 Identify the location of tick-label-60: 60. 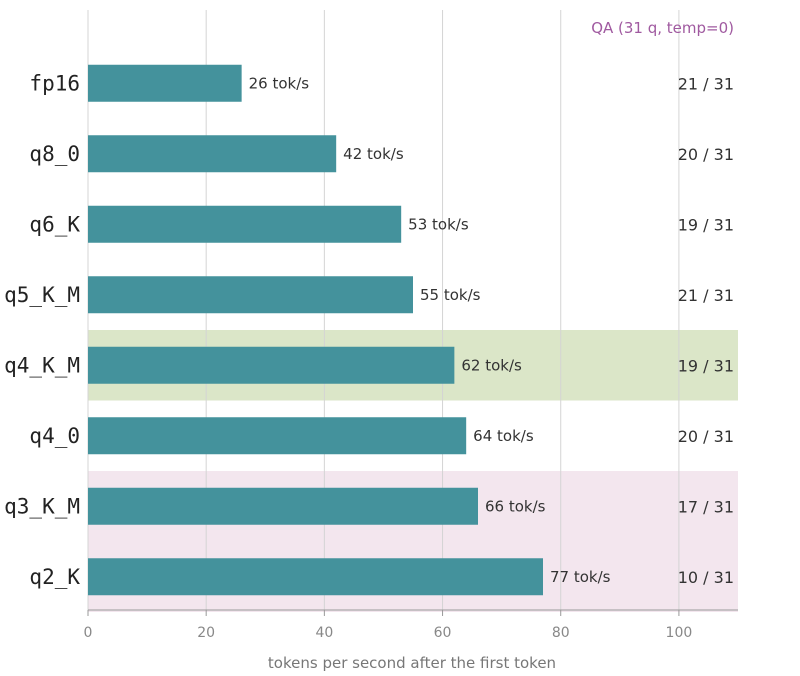
(443, 633).